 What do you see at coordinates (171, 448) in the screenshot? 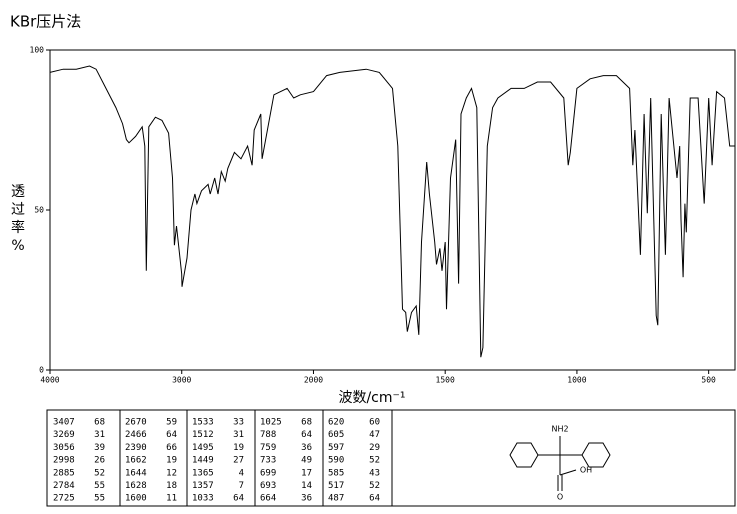
I see `peak-transmittance: 66` at bounding box center [171, 448].